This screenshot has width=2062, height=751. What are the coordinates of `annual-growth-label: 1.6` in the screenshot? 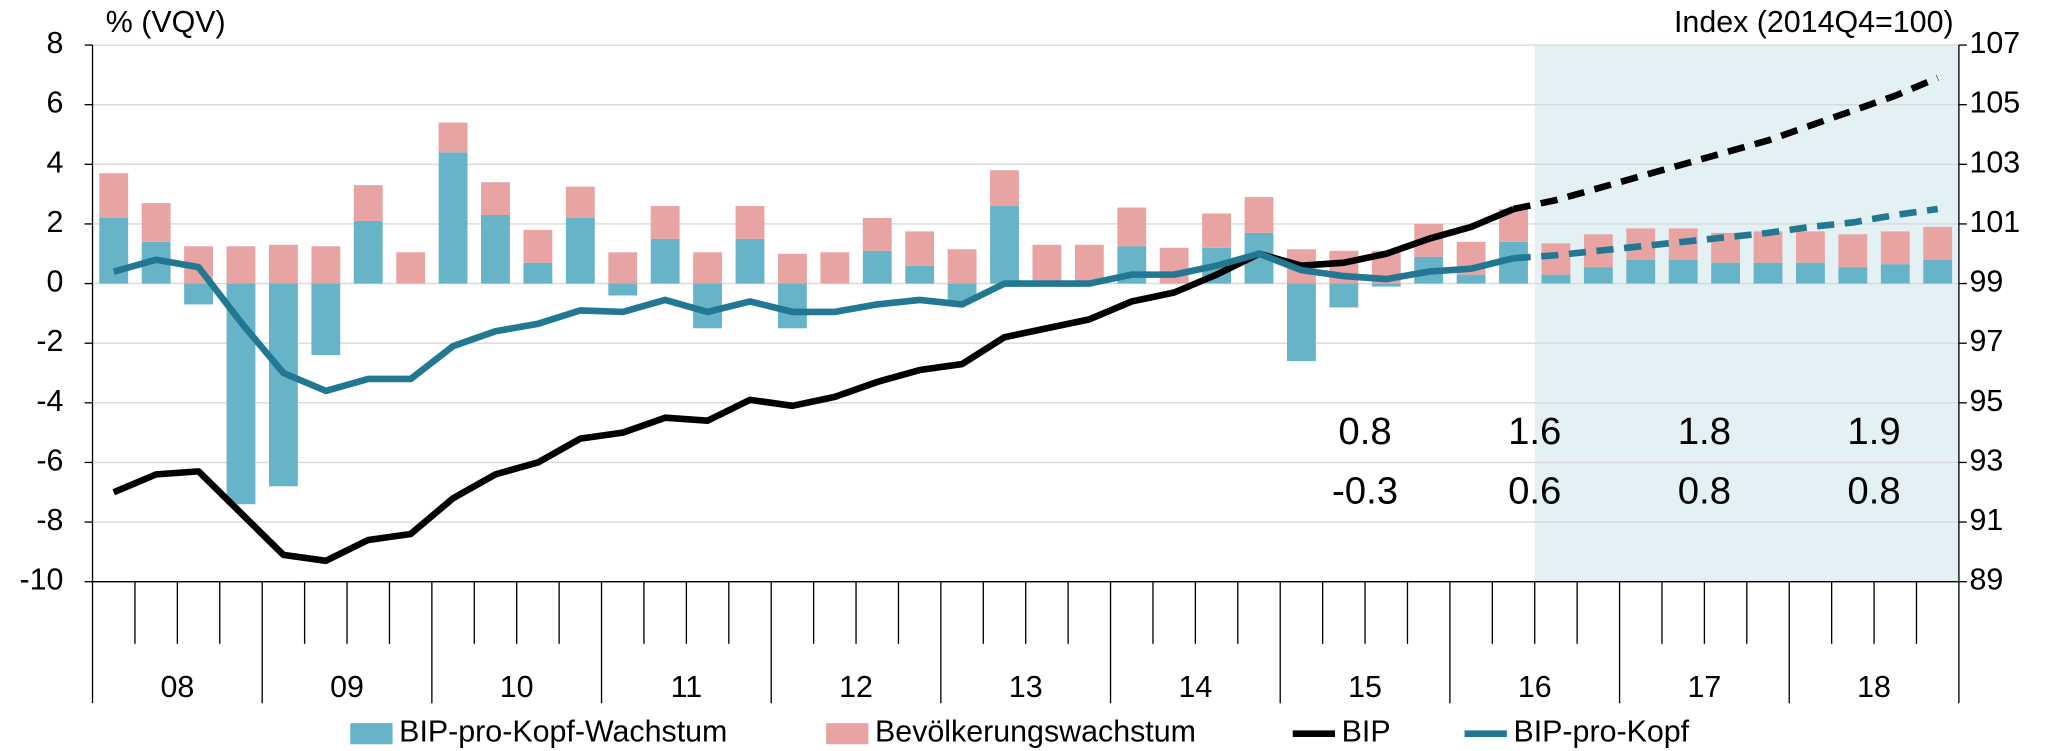 It's located at (1534, 431).